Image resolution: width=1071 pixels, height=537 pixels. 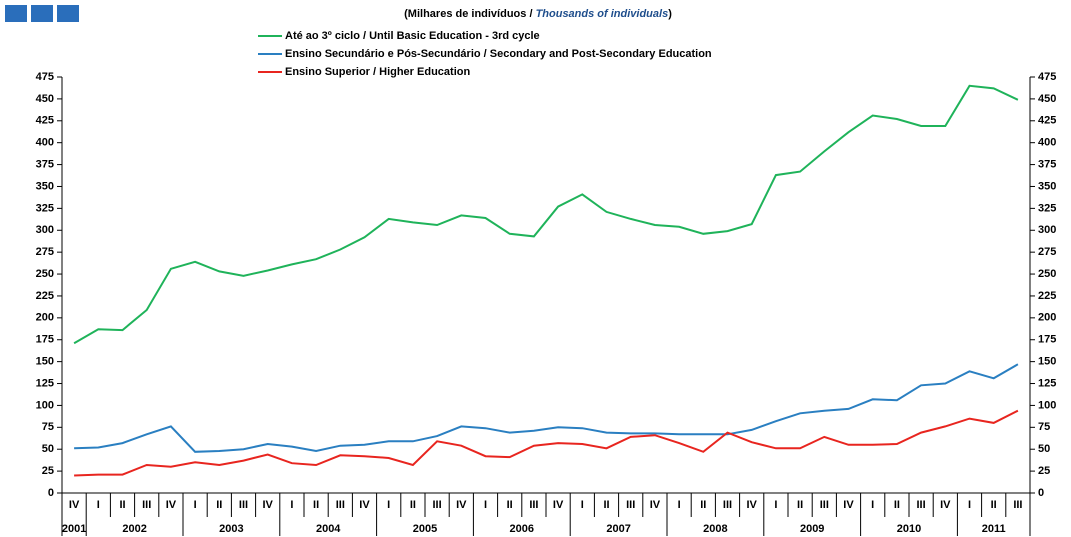 I want to click on subtitle-pt: (Milhares de indivíduos /, so click(x=469, y=14).